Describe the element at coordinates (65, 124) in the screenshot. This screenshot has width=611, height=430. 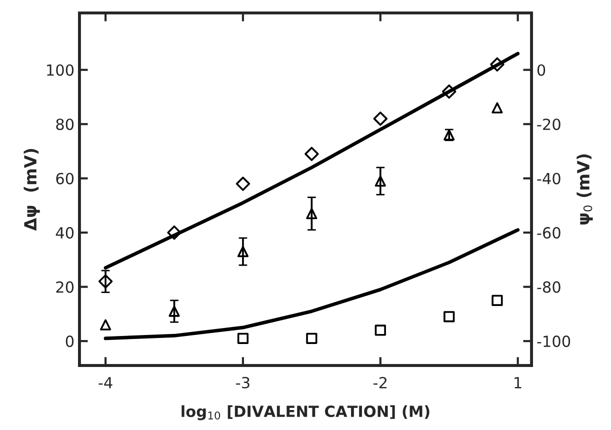
I see `y-tick-label: 80` at that location.